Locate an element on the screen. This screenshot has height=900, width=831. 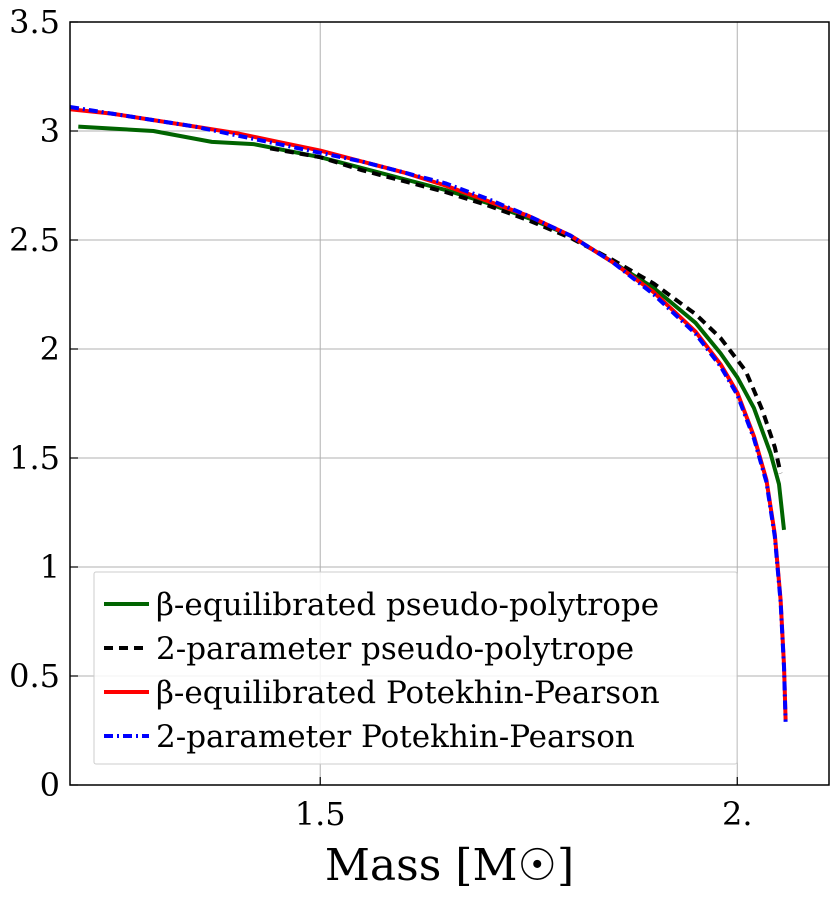
y-tick-label: 3 is located at coordinates (50, 131).